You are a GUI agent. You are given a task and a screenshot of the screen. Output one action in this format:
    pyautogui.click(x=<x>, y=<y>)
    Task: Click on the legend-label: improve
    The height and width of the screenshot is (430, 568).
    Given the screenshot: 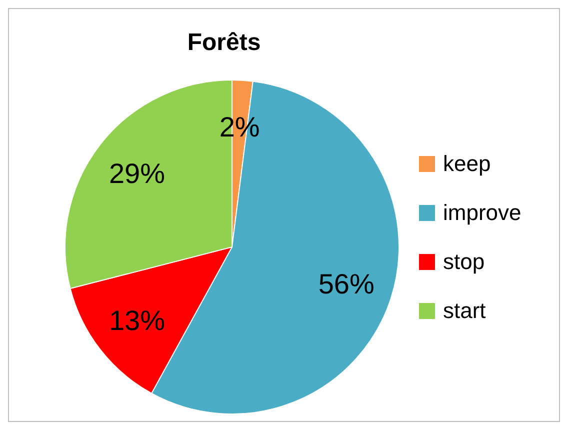 What is the action you would take?
    pyautogui.click(x=482, y=213)
    